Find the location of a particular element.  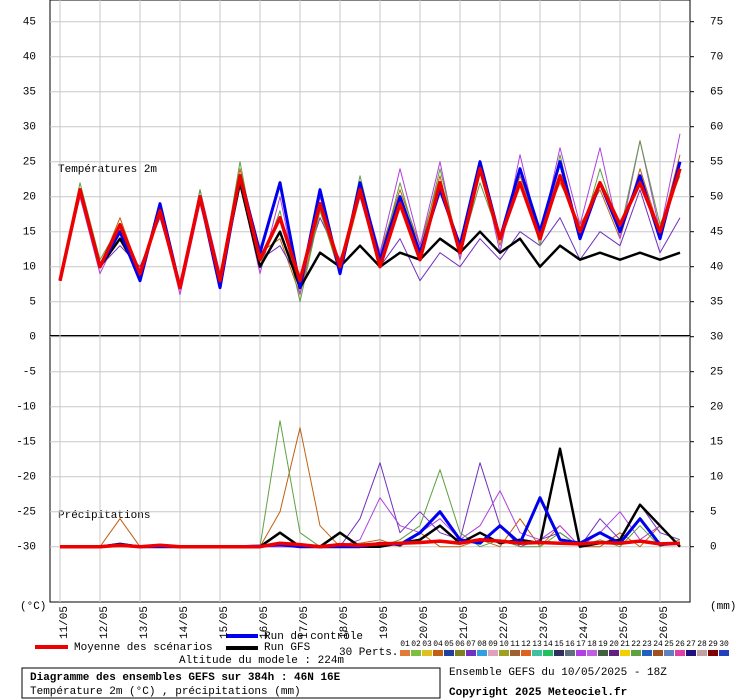

x-tick-label: 11/05 is located at coordinates (65, 622).